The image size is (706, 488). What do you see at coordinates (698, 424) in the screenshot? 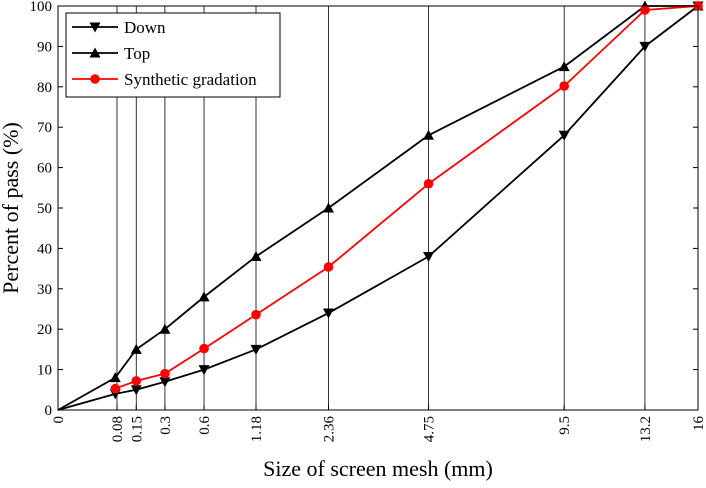
I see `x-tick-label: 16` at bounding box center [698, 424].